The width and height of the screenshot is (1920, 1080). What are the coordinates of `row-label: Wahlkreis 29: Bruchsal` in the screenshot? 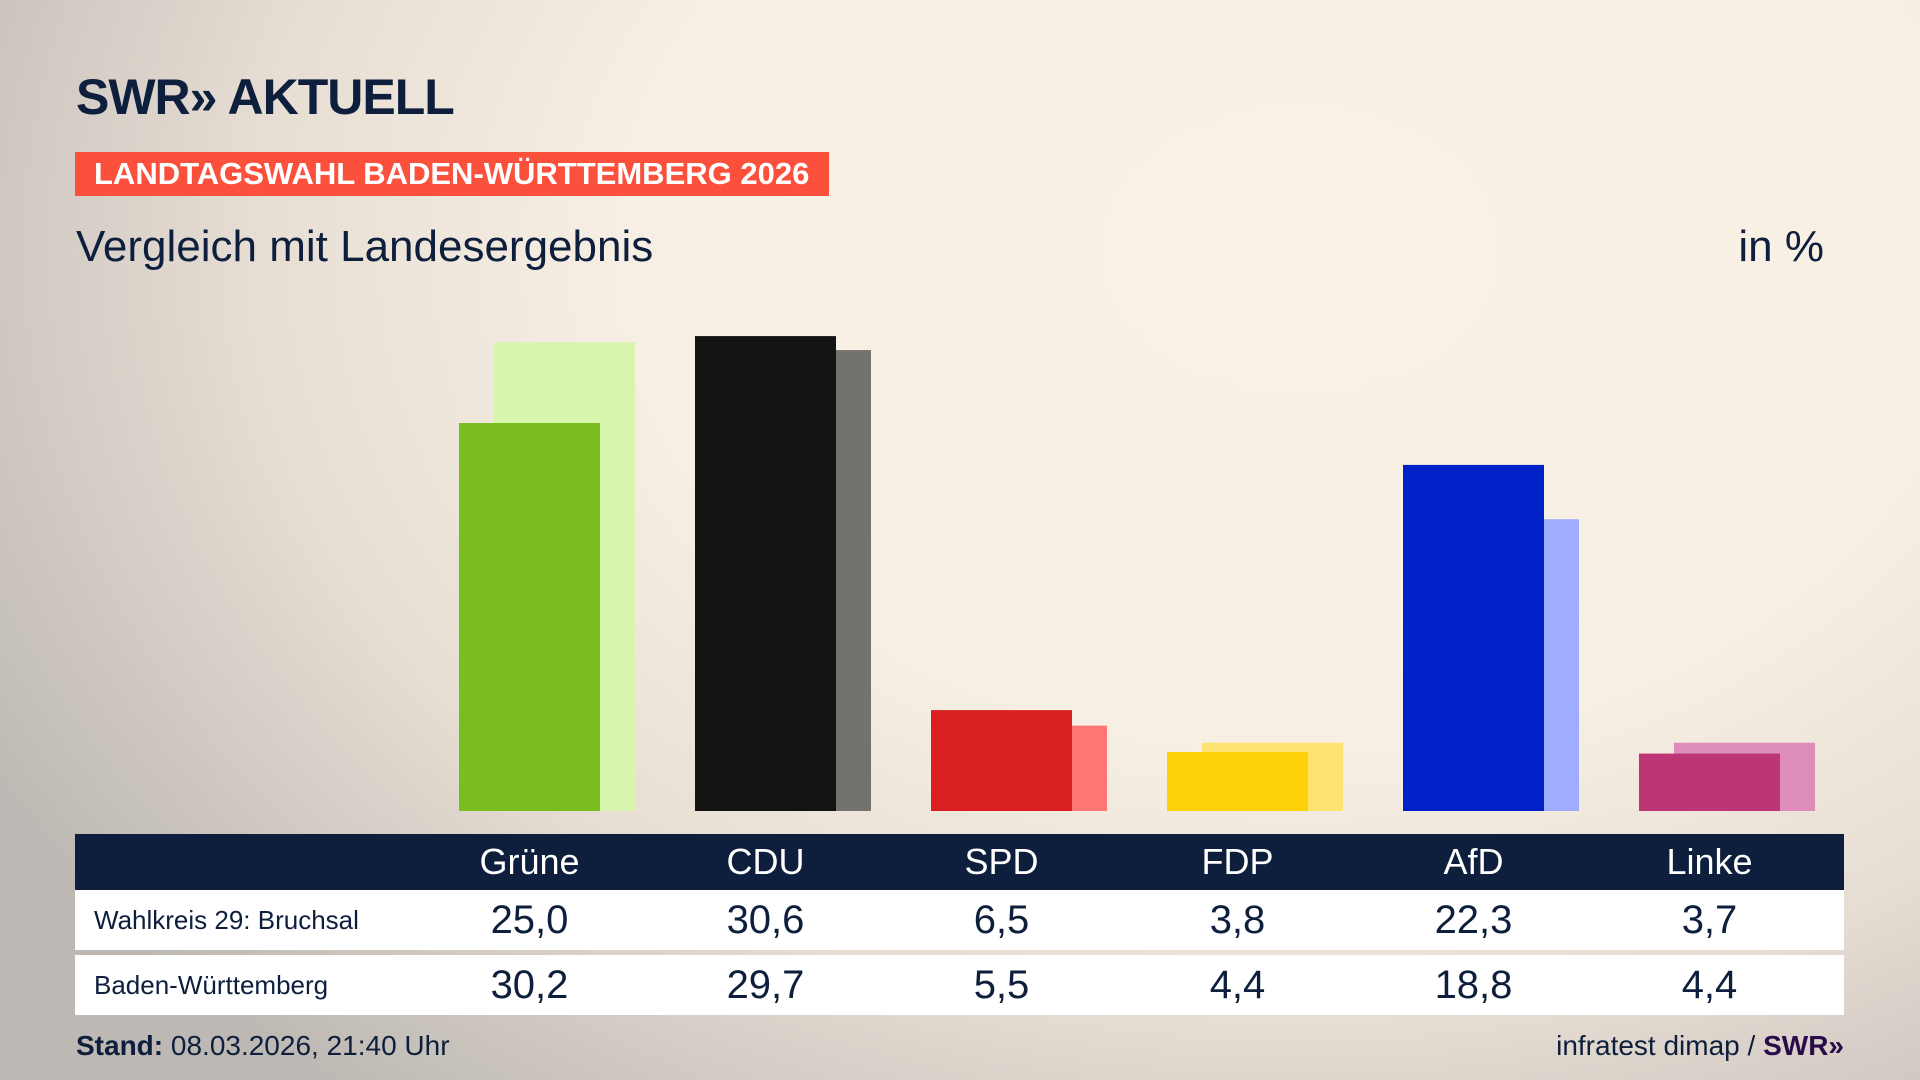 It's located at (226, 920).